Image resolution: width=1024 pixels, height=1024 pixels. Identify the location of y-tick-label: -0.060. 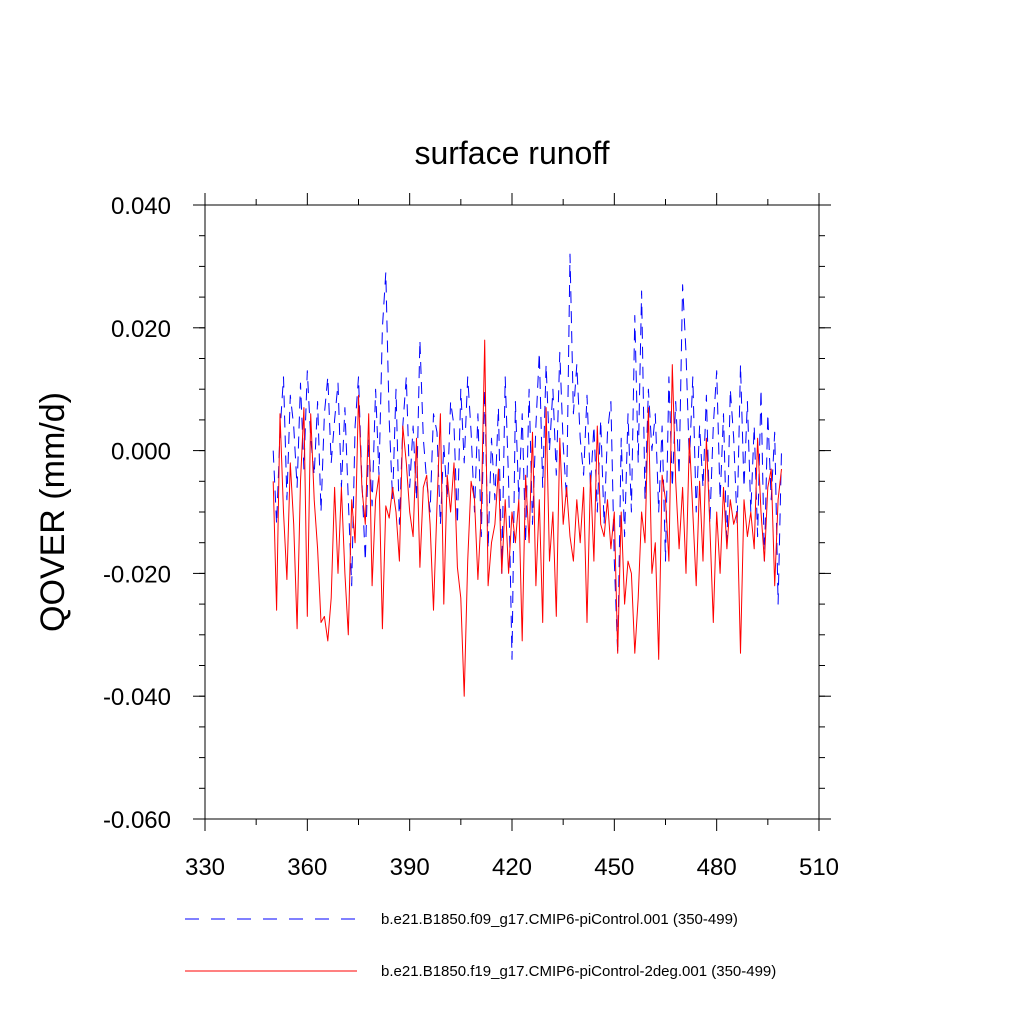
(137, 820).